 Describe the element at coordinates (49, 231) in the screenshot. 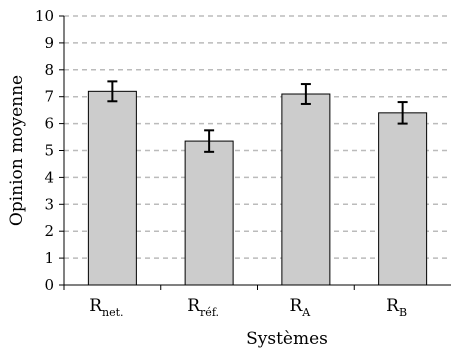

I see `y-tick-label: 2` at that location.